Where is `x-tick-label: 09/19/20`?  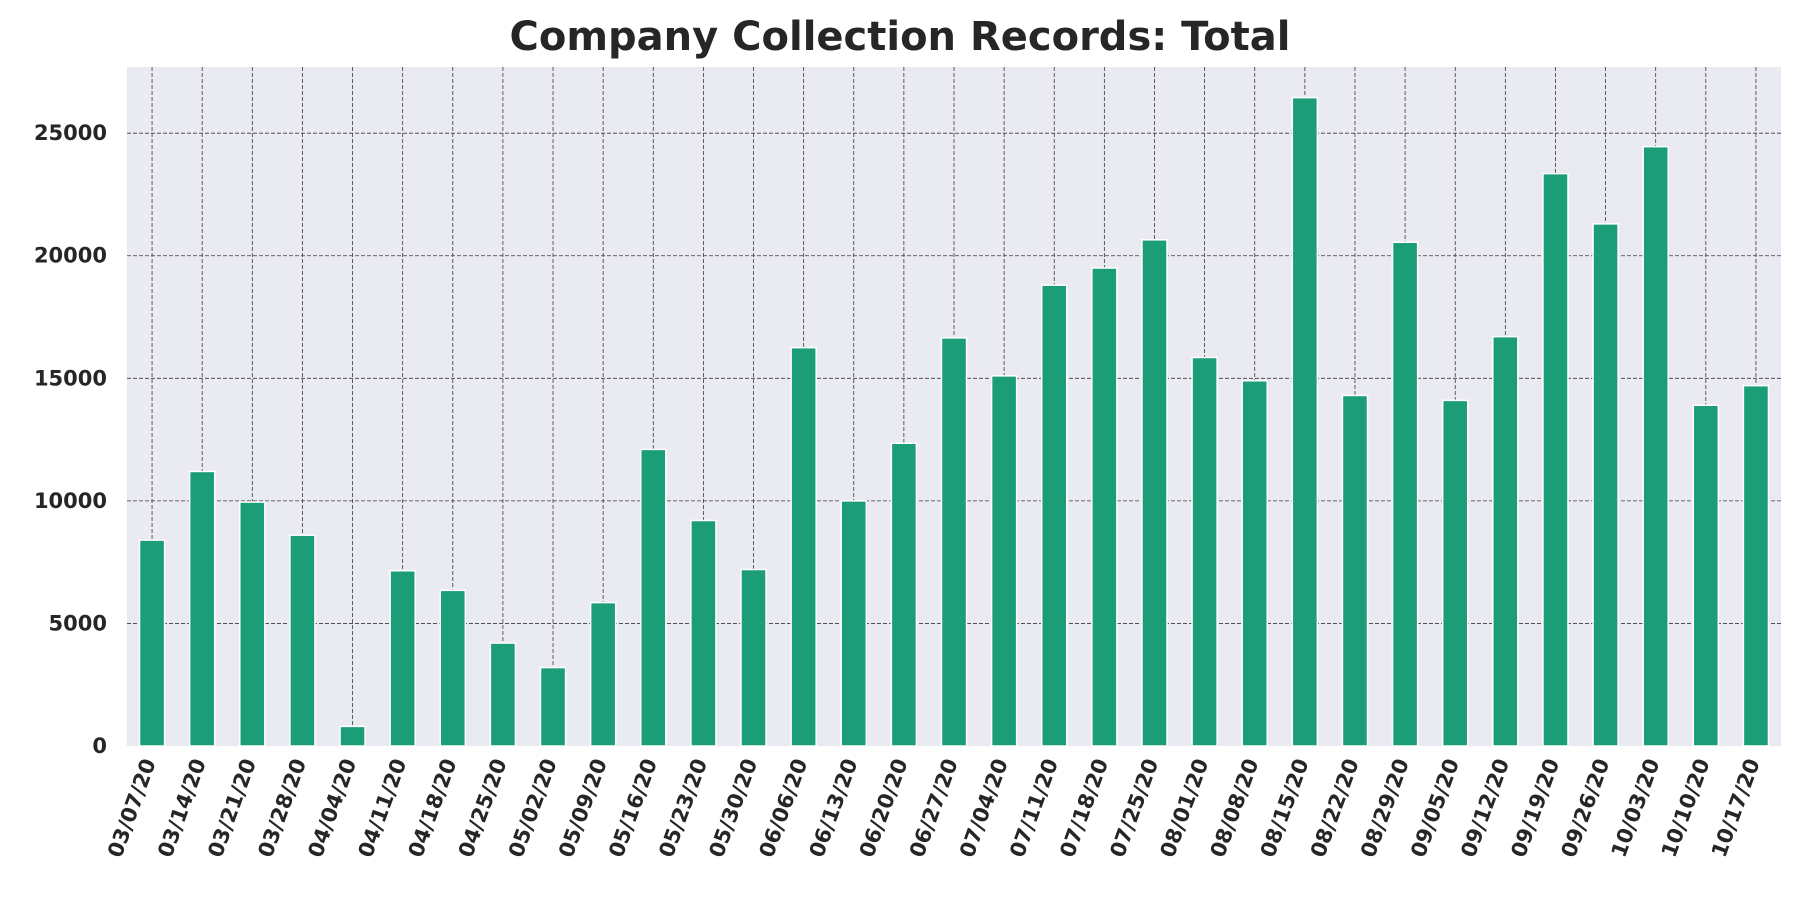
x-tick-label: 09/19/20 is located at coordinates (1535, 808).